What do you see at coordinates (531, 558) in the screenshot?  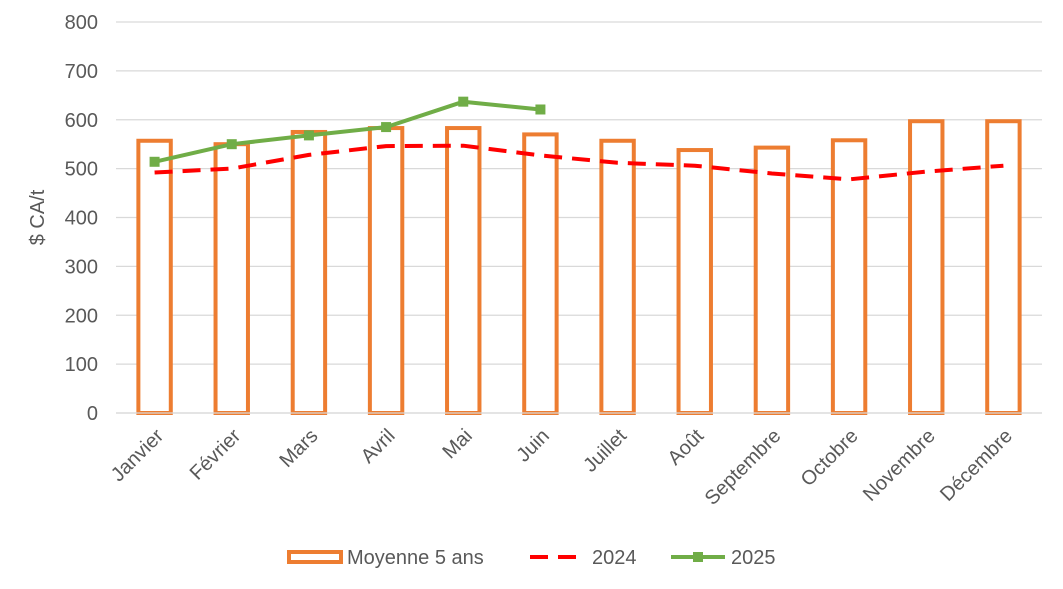 I see `legend: Moyenne 5 ans 2024 2025` at bounding box center [531, 558].